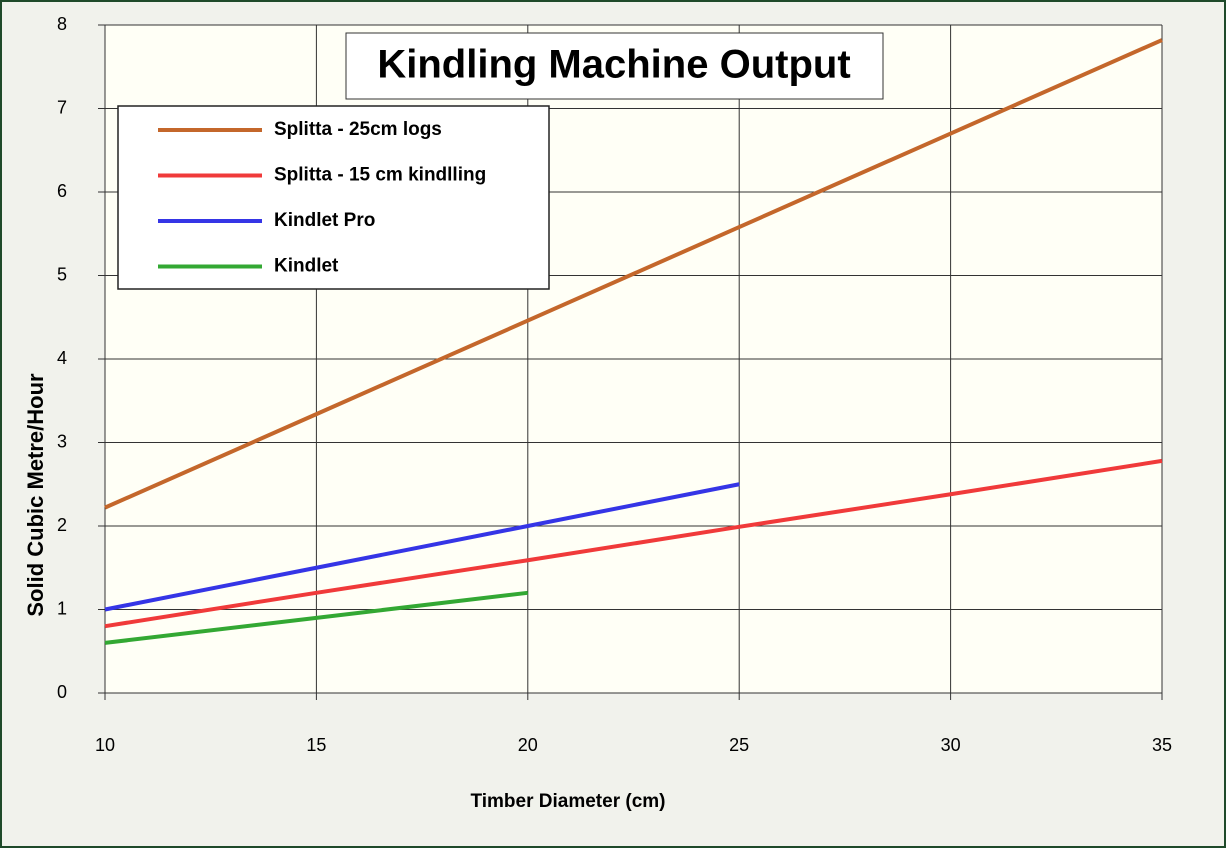  What do you see at coordinates (739, 745) in the screenshot?
I see `x-tick-label: 25` at bounding box center [739, 745].